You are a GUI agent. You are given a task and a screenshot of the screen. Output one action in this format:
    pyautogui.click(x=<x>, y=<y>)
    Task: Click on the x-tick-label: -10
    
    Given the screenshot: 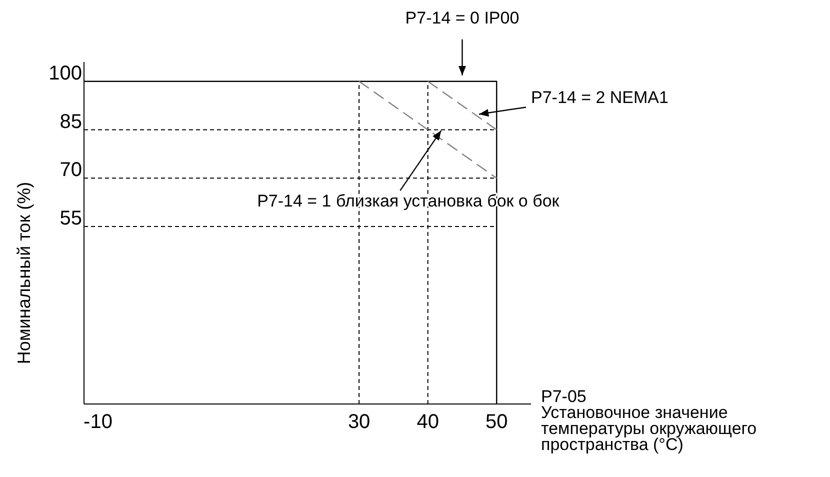 What is the action you would take?
    pyautogui.click(x=98, y=422)
    